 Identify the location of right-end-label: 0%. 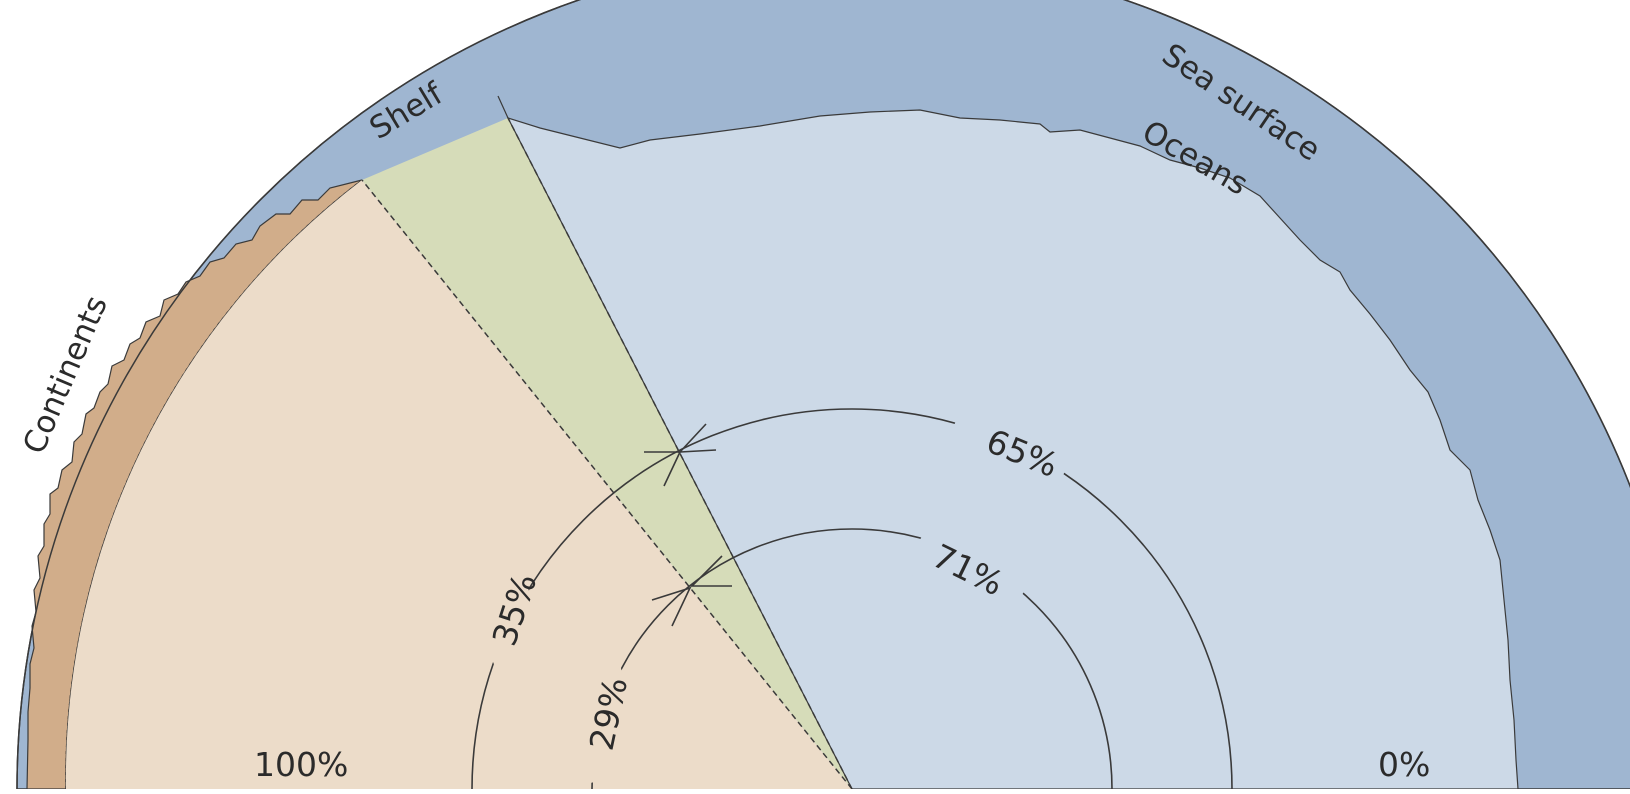
(1404, 764).